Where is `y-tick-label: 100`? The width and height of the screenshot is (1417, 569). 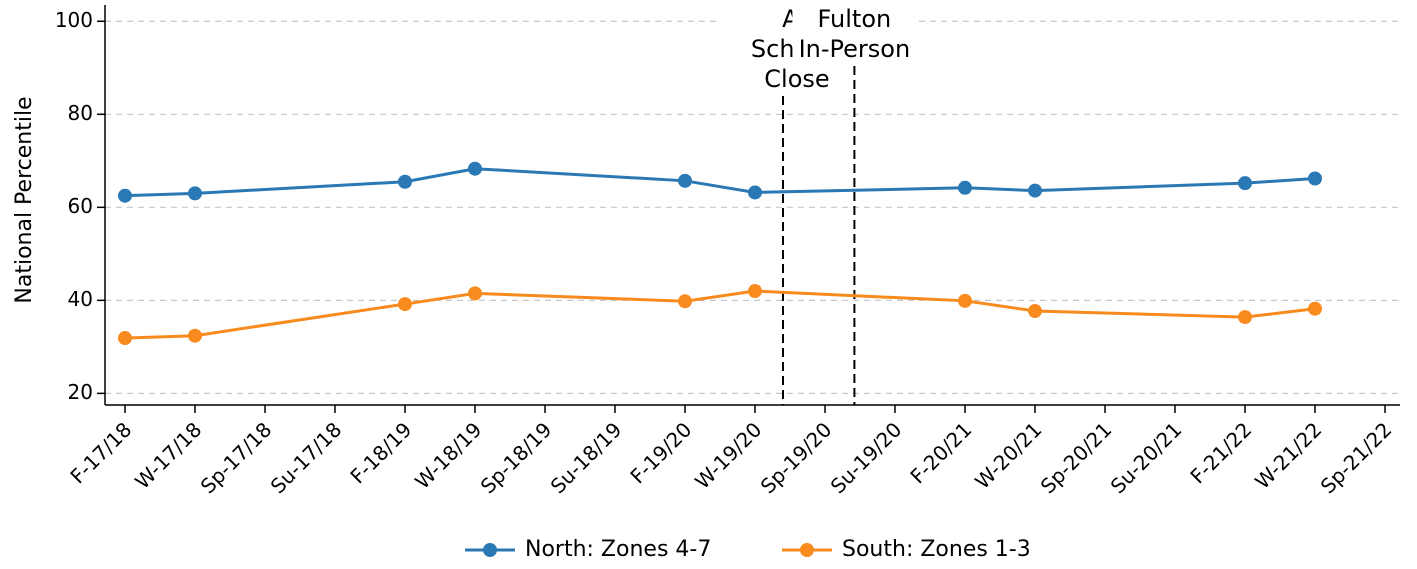 y-tick-label: 100 is located at coordinates (74, 20).